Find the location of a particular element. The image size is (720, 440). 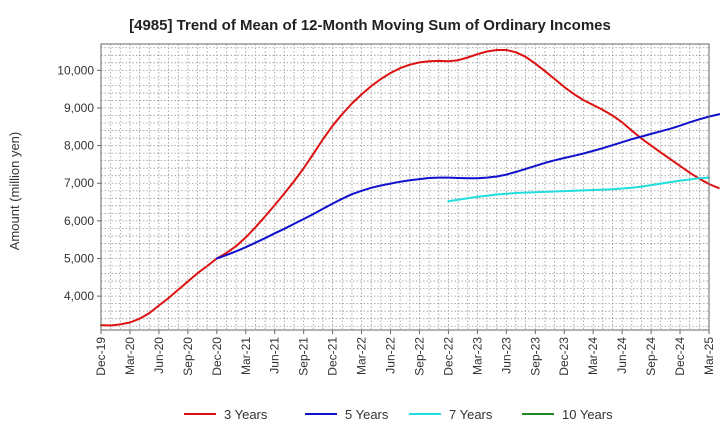

legend: 3 Years 5 Years 7 Years 10 Years is located at coordinates (398, 414).